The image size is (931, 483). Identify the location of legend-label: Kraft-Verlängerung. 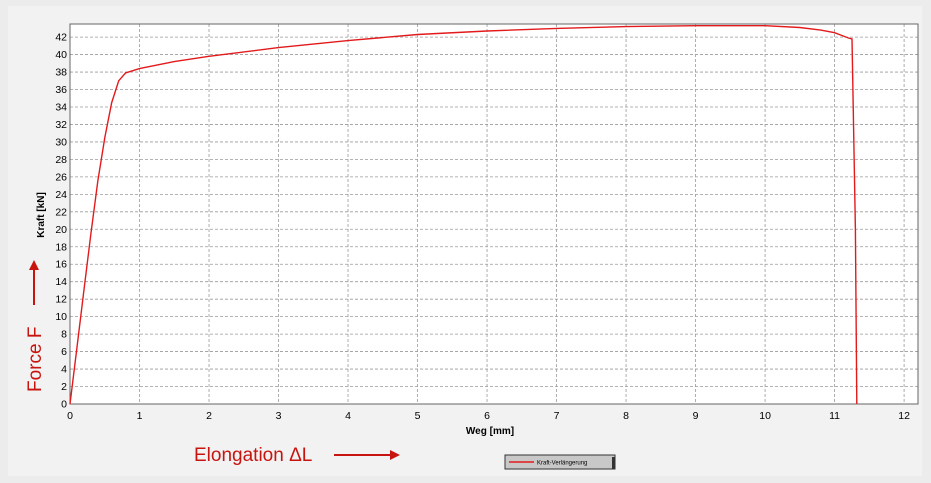
(562, 464).